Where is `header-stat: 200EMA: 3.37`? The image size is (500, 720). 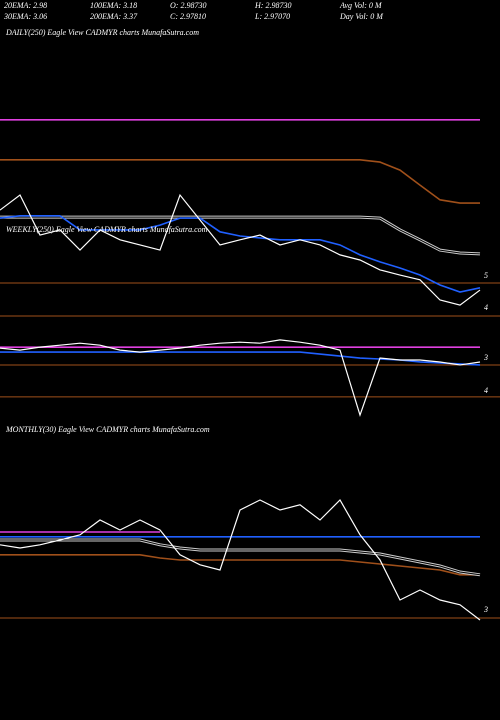
header-stat: 200EMA: 3.37 is located at coordinates (114, 16).